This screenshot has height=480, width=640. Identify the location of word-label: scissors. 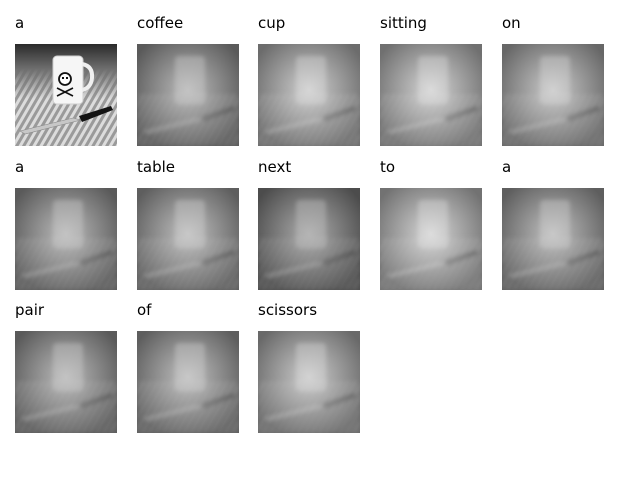
(288, 310).